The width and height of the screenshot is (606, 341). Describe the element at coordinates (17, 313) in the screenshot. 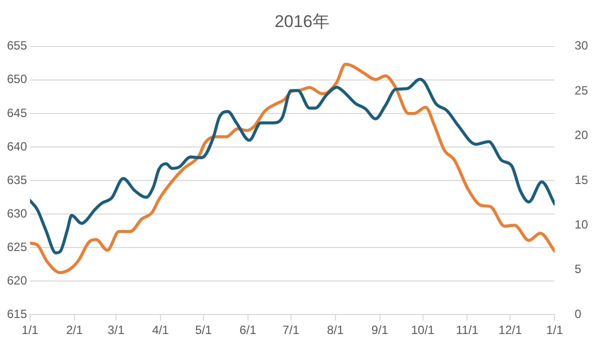

I see `y-tick-label: 615` at that location.